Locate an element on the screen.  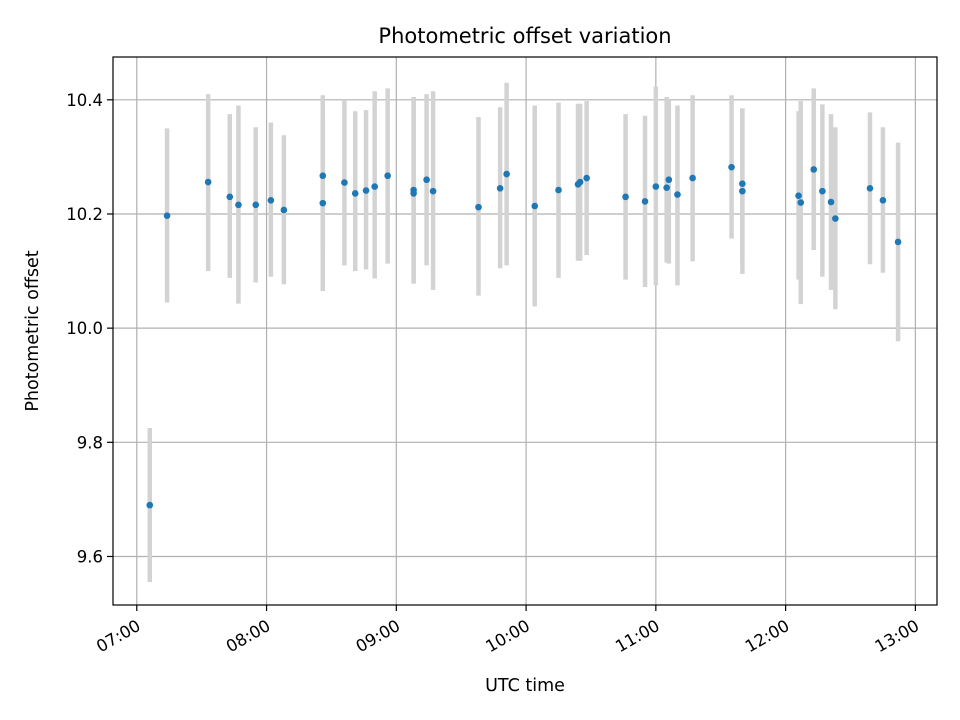
x-axis-title: UTC time is located at coordinates (525, 686).